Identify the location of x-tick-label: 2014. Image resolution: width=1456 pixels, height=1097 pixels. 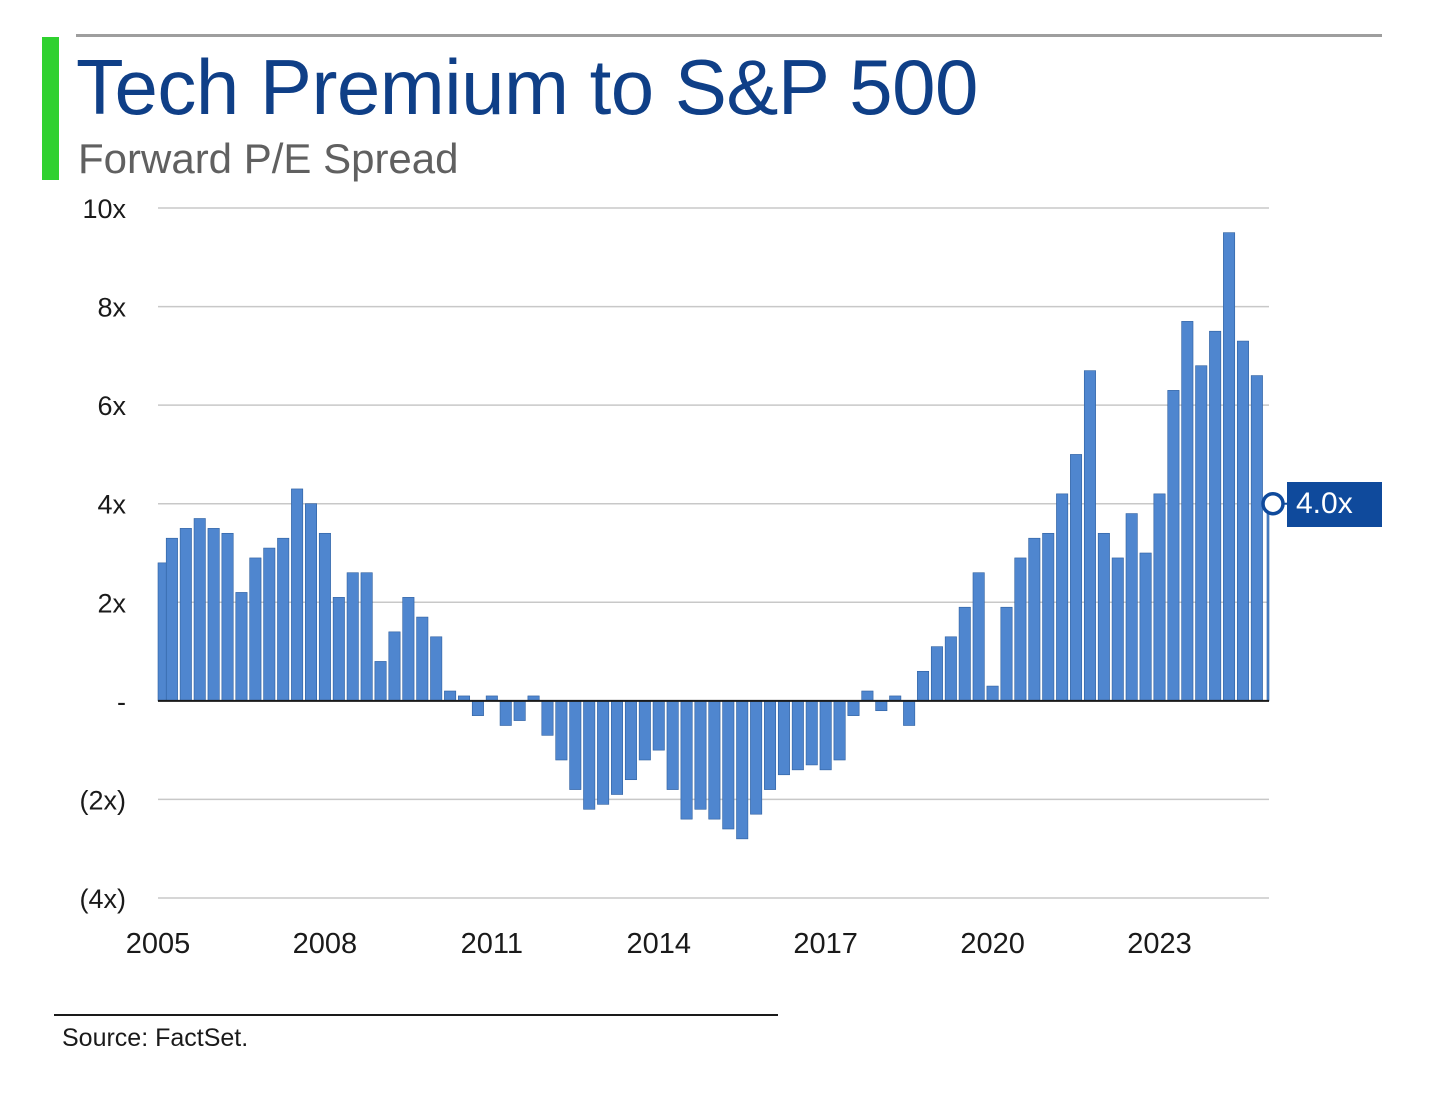
(658, 944).